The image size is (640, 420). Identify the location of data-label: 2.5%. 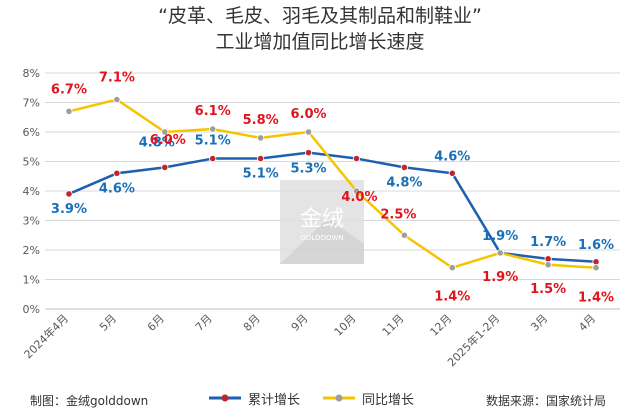
(398, 214).